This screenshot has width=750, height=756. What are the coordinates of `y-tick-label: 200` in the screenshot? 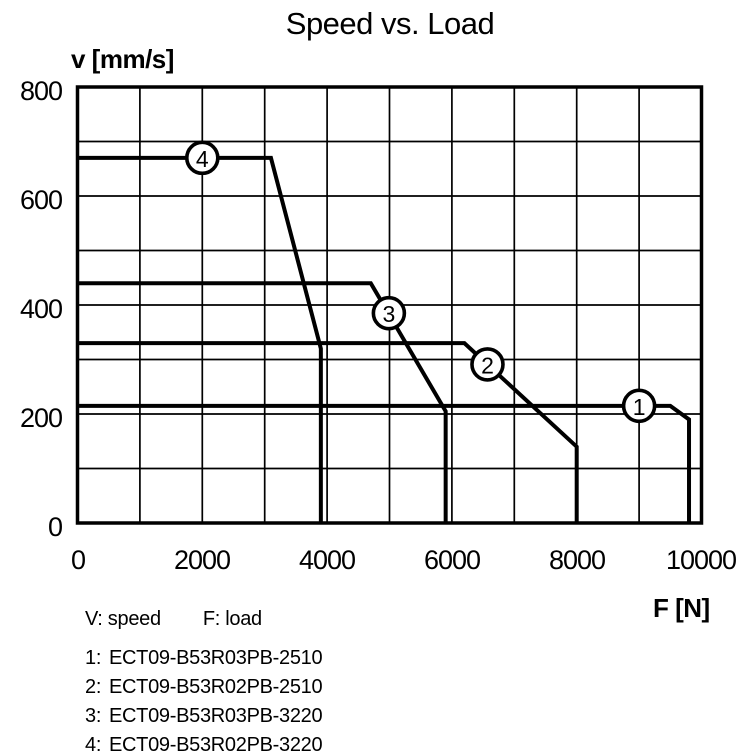 It's located at (41, 418).